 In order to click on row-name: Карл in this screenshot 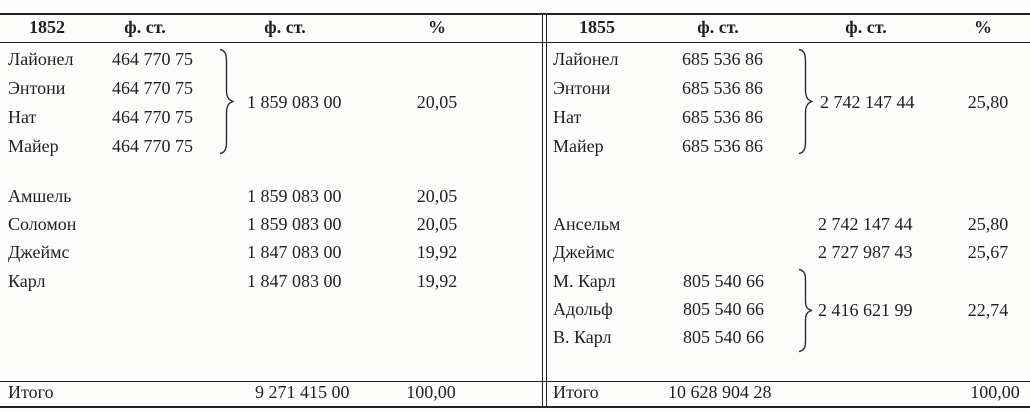, I will do `click(27, 281)`.